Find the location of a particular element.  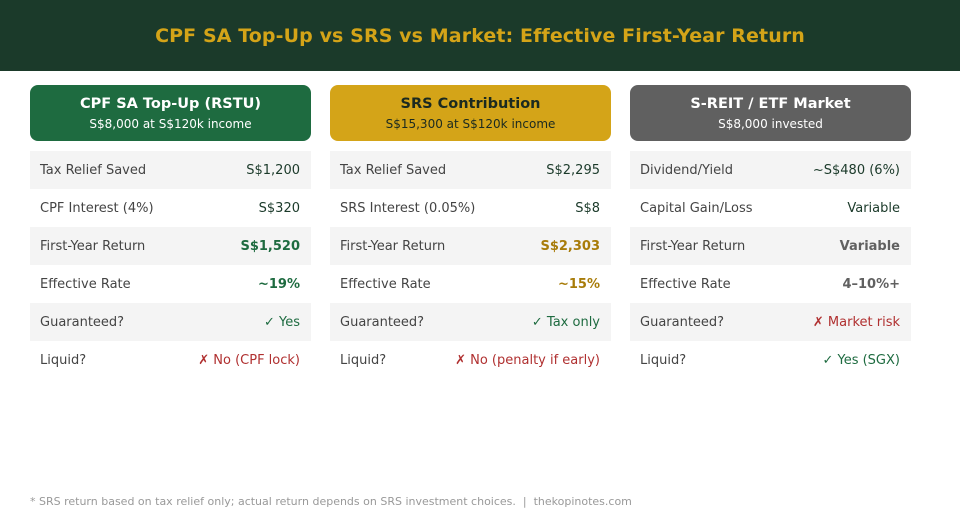

row-value: ✗ No (CPF lock) is located at coordinates (249, 360).